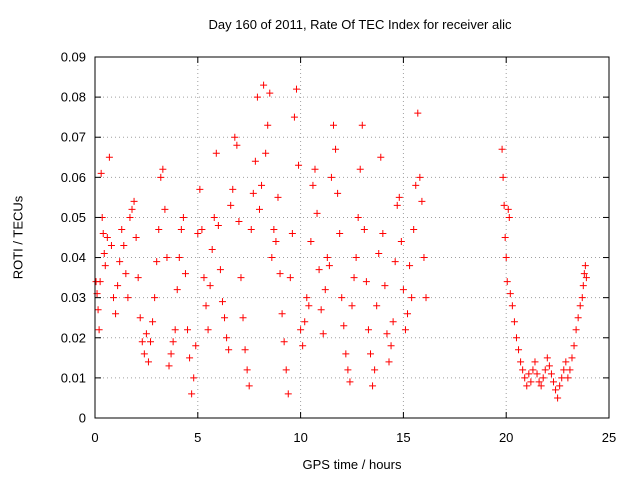  What do you see at coordinates (300, 437) in the screenshot?
I see `x-tick-label: 10` at bounding box center [300, 437].